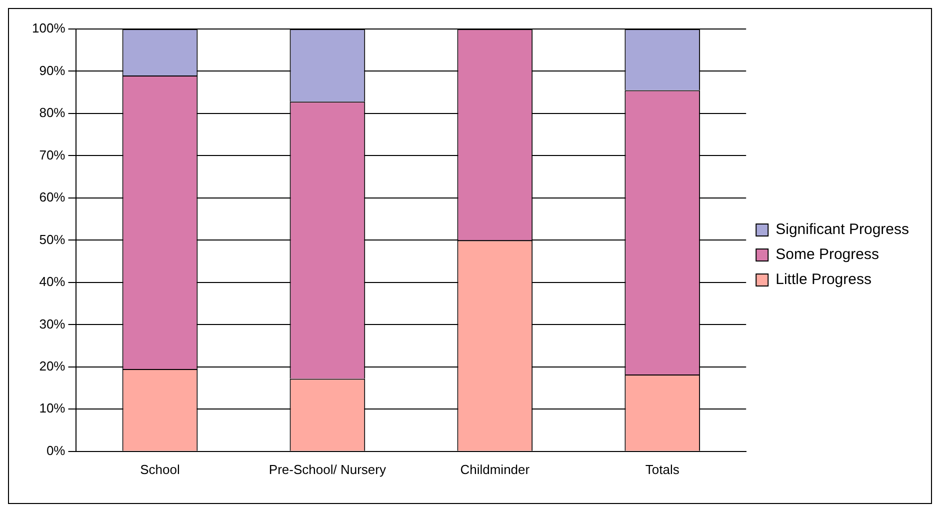 The width and height of the screenshot is (940, 512). I want to click on y-tick-label: 80%, so click(52, 112).